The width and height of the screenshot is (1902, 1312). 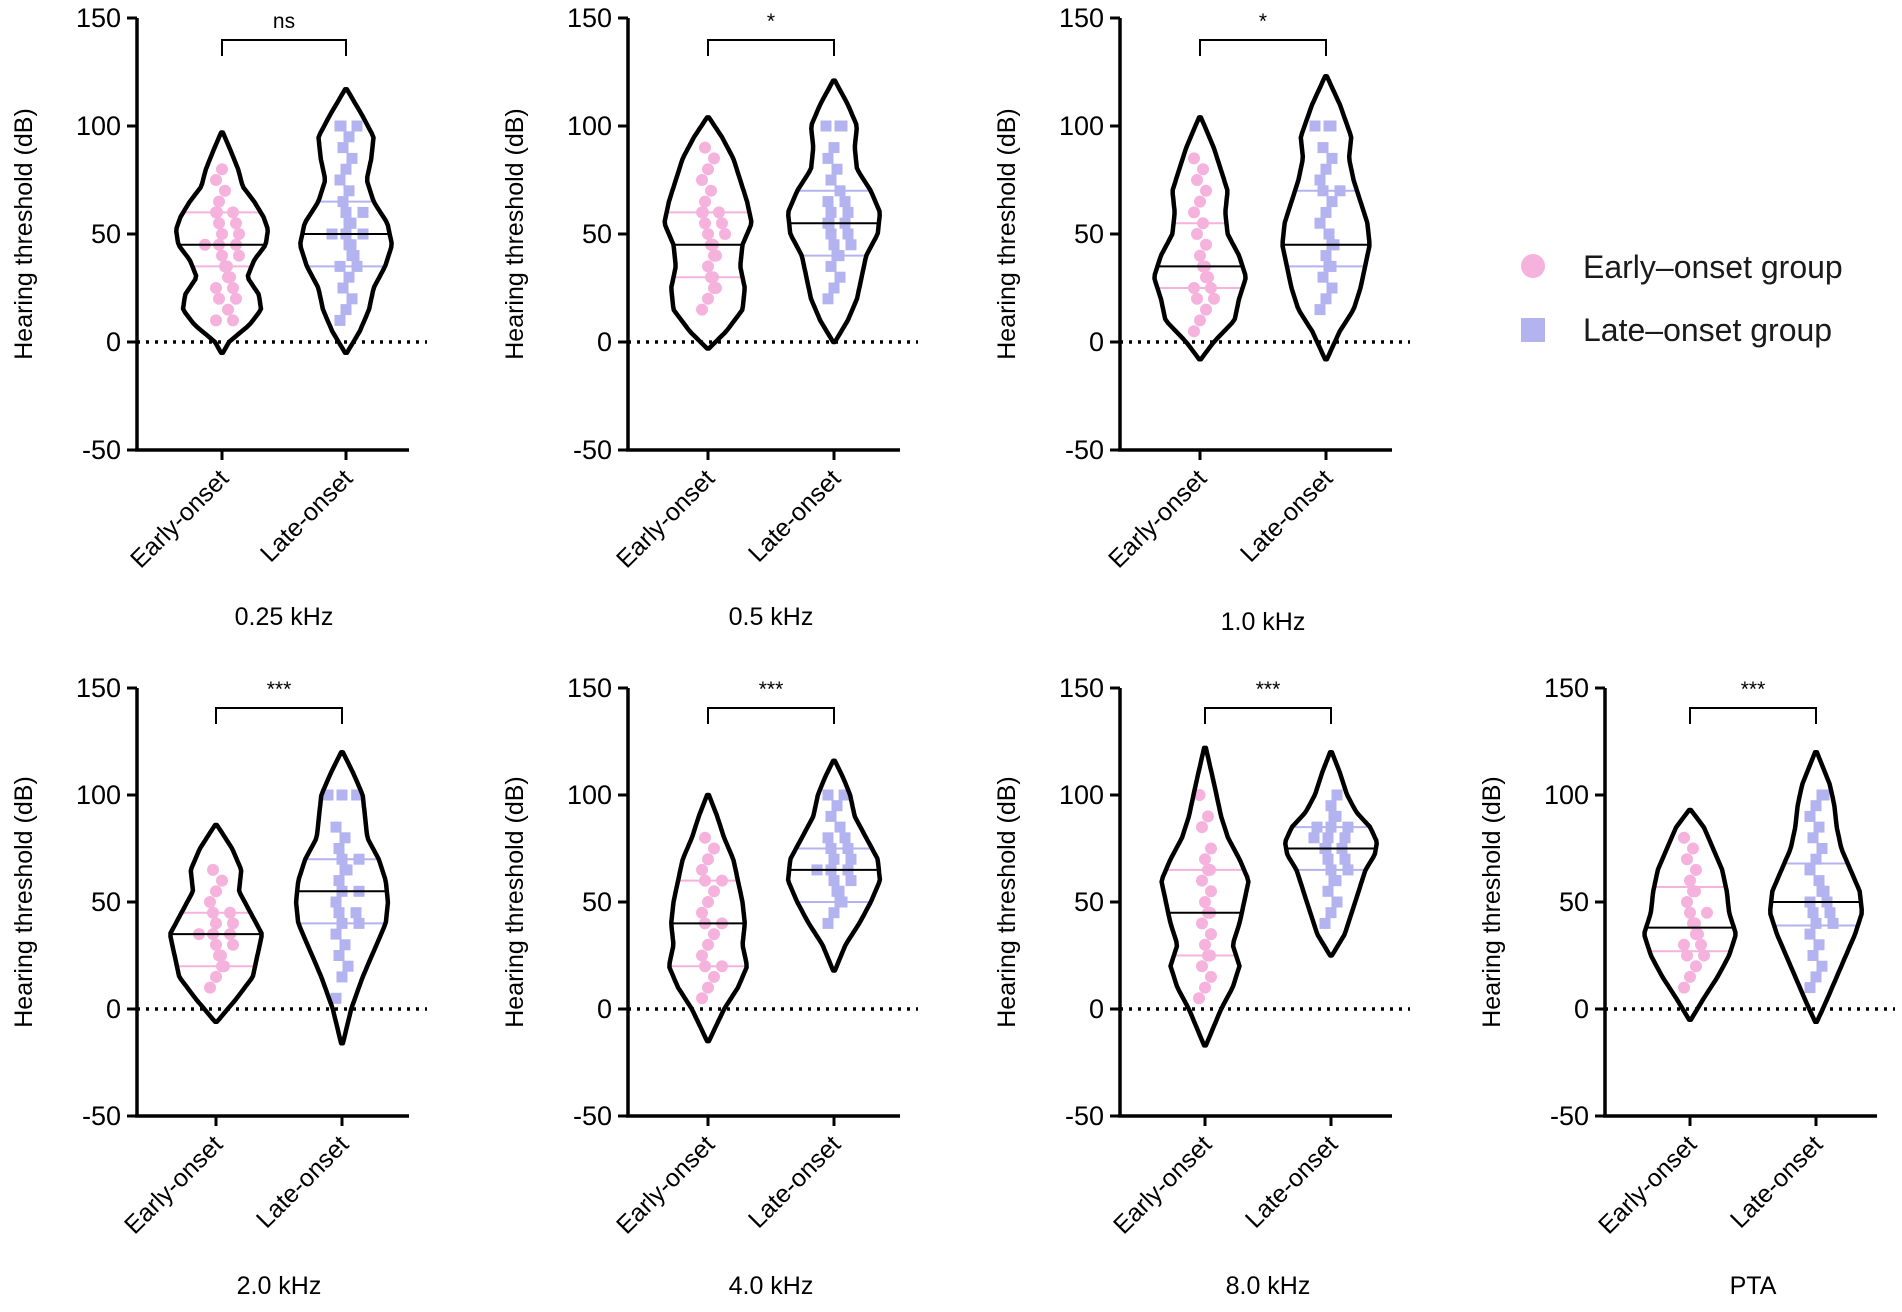 I want to click on significance-label: ns, so click(x=284, y=21).